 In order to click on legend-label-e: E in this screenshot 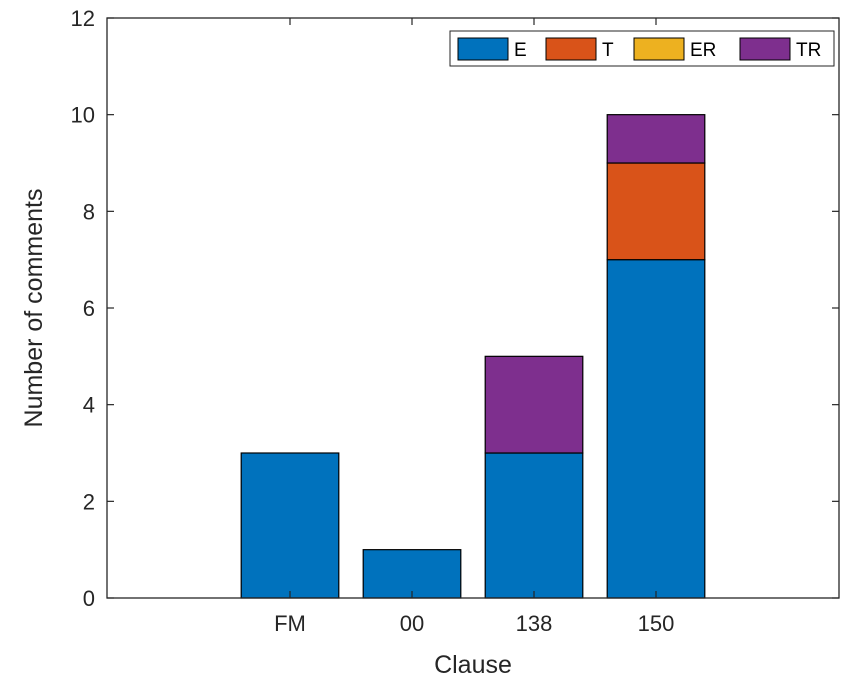, I will do `click(520, 50)`.